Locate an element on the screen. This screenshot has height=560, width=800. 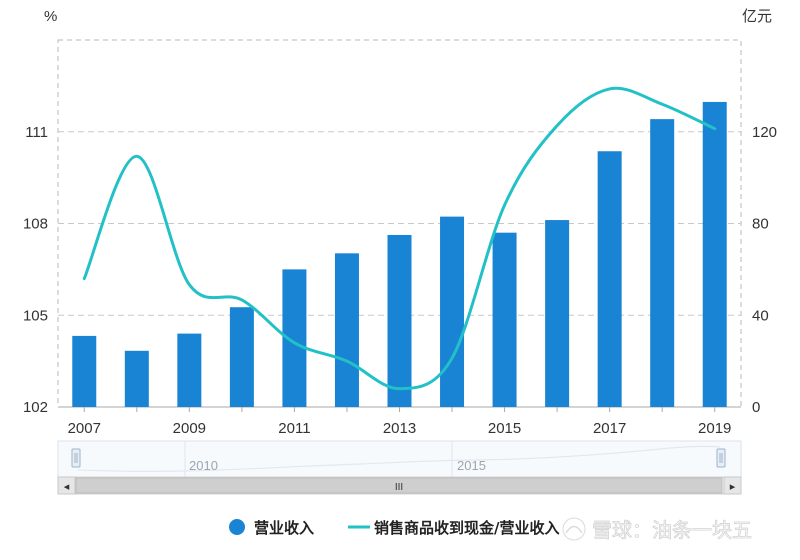
legend-item-cash-ratio: 销售商品收到现金/营业收入 is located at coordinates (453, 528).